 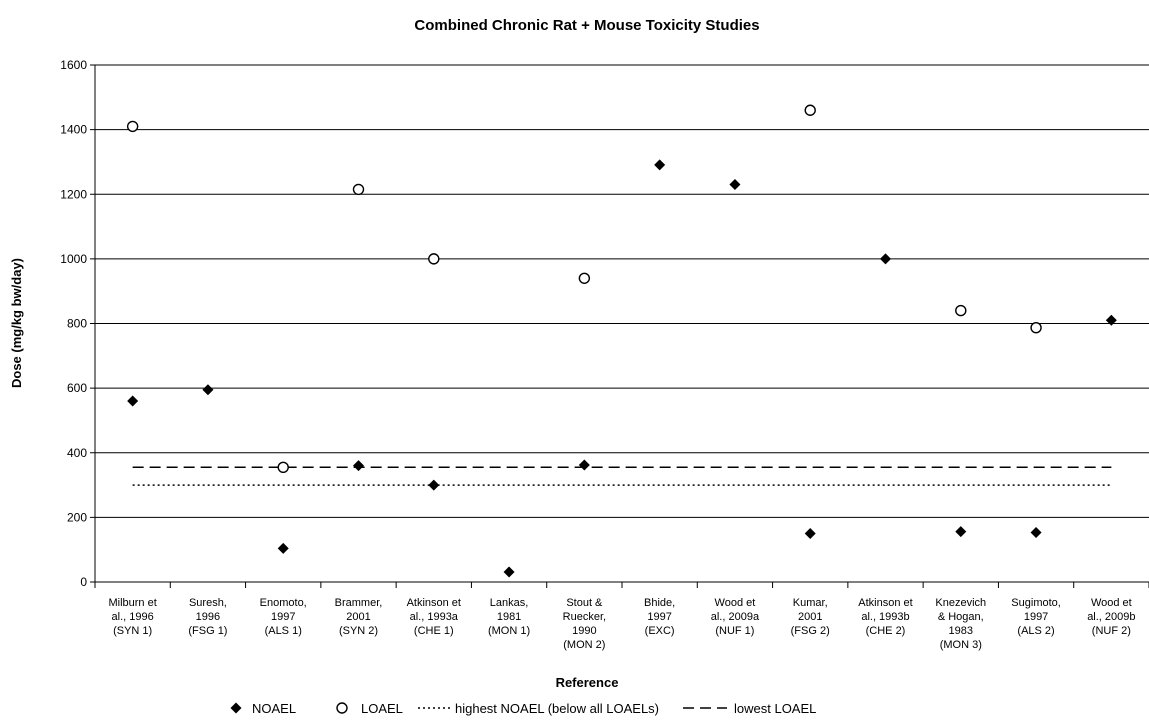 What do you see at coordinates (960, 603) in the screenshot?
I see `x-category-label: Knezevich` at bounding box center [960, 603].